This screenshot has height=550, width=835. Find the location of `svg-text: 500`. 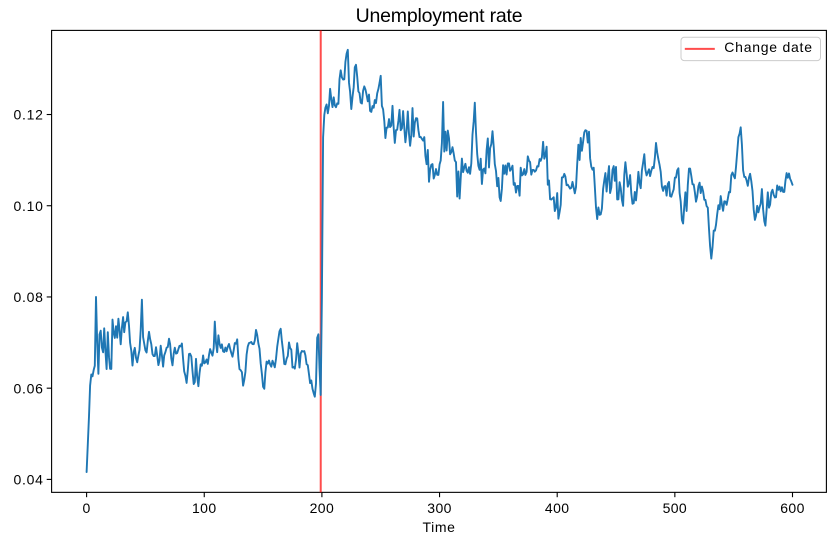

svg-text: 500 is located at coordinates (675, 508).